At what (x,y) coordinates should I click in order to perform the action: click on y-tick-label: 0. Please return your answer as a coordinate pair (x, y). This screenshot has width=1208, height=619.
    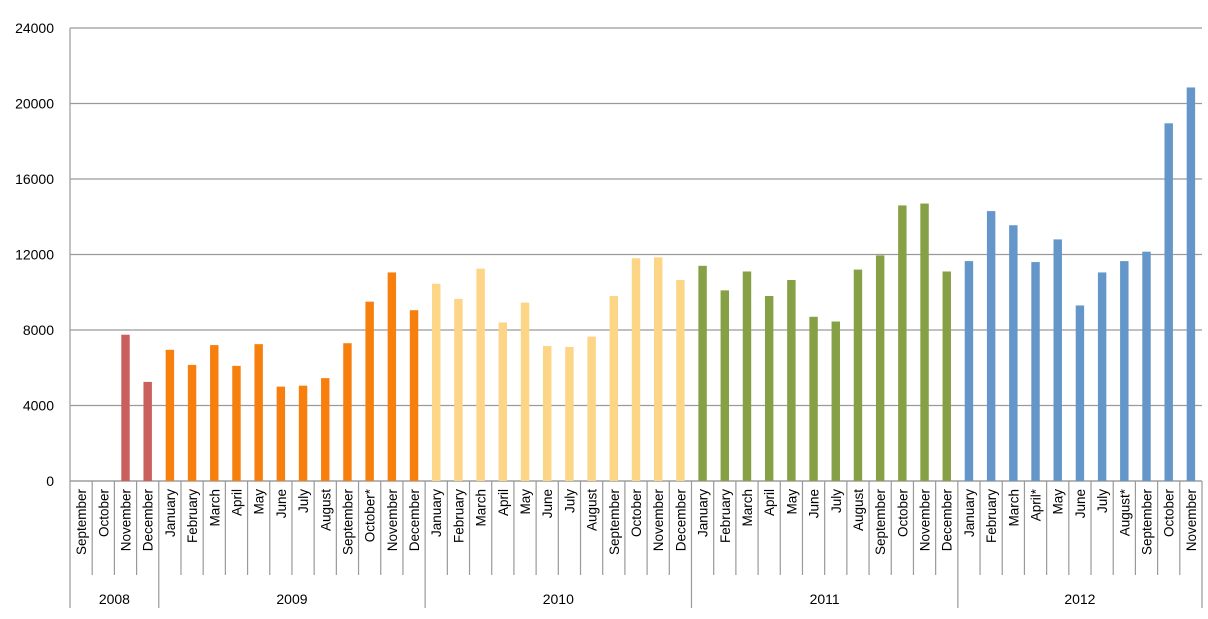
    Looking at the image, I should click on (50, 481).